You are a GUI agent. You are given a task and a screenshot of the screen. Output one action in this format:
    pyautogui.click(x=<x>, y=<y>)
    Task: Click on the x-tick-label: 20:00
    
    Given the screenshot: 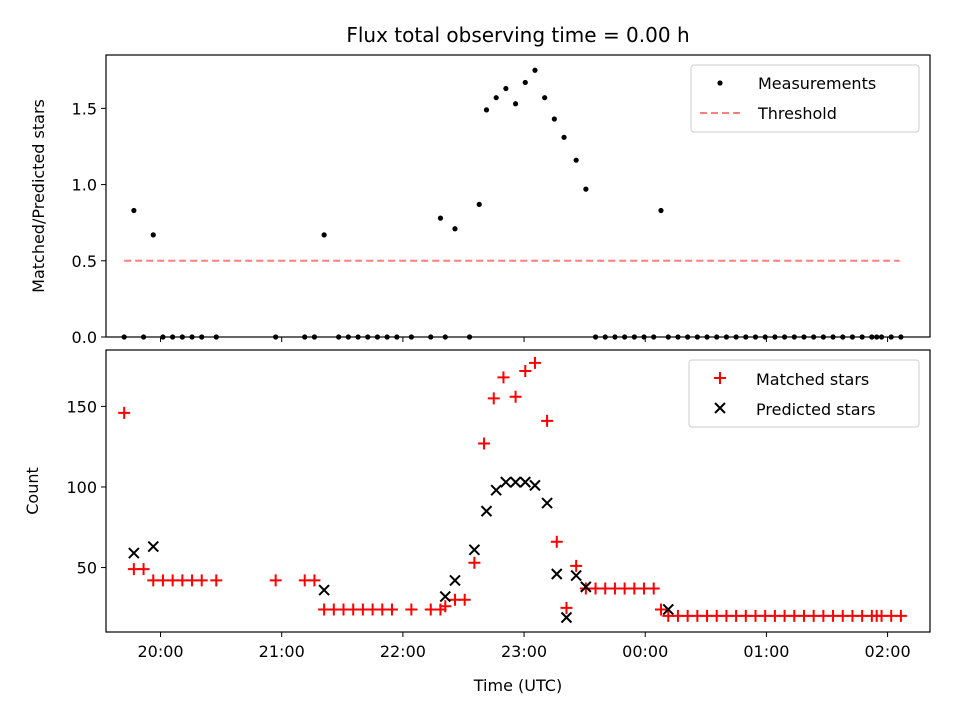 What is the action you would take?
    pyautogui.click(x=160, y=651)
    